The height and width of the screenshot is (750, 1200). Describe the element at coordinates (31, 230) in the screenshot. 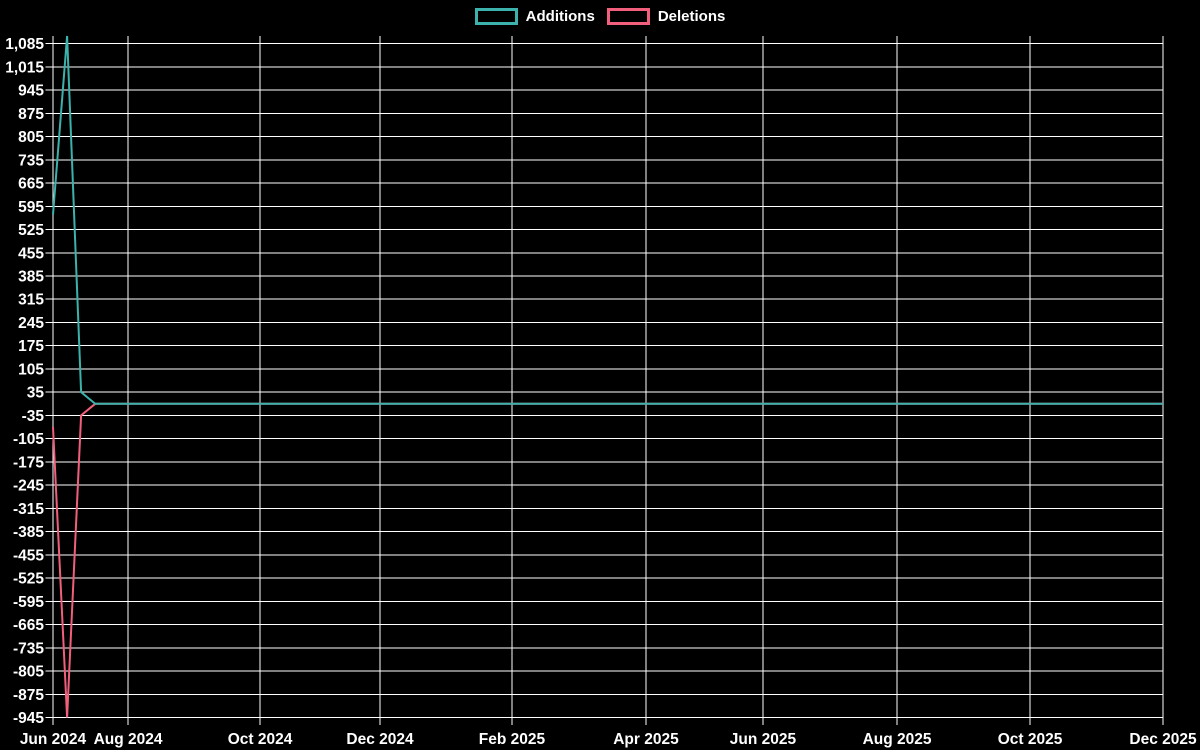

I see `y-axis-tick-label: 525` at that location.